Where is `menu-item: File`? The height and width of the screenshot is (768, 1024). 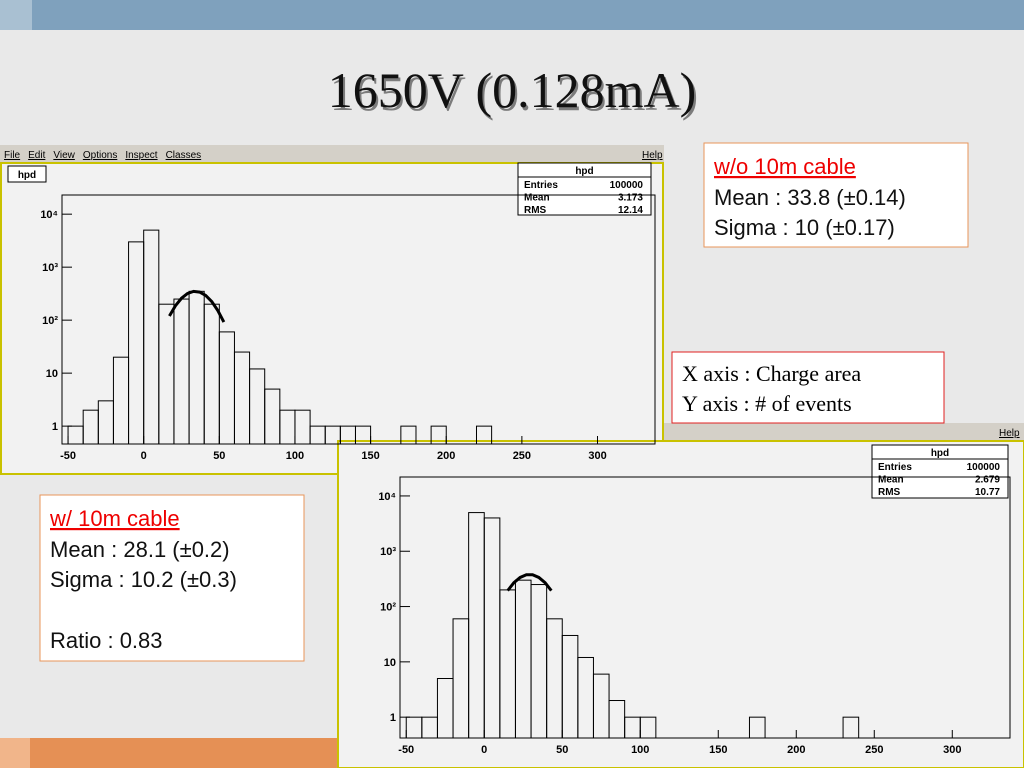 menu-item: File is located at coordinates (12, 155).